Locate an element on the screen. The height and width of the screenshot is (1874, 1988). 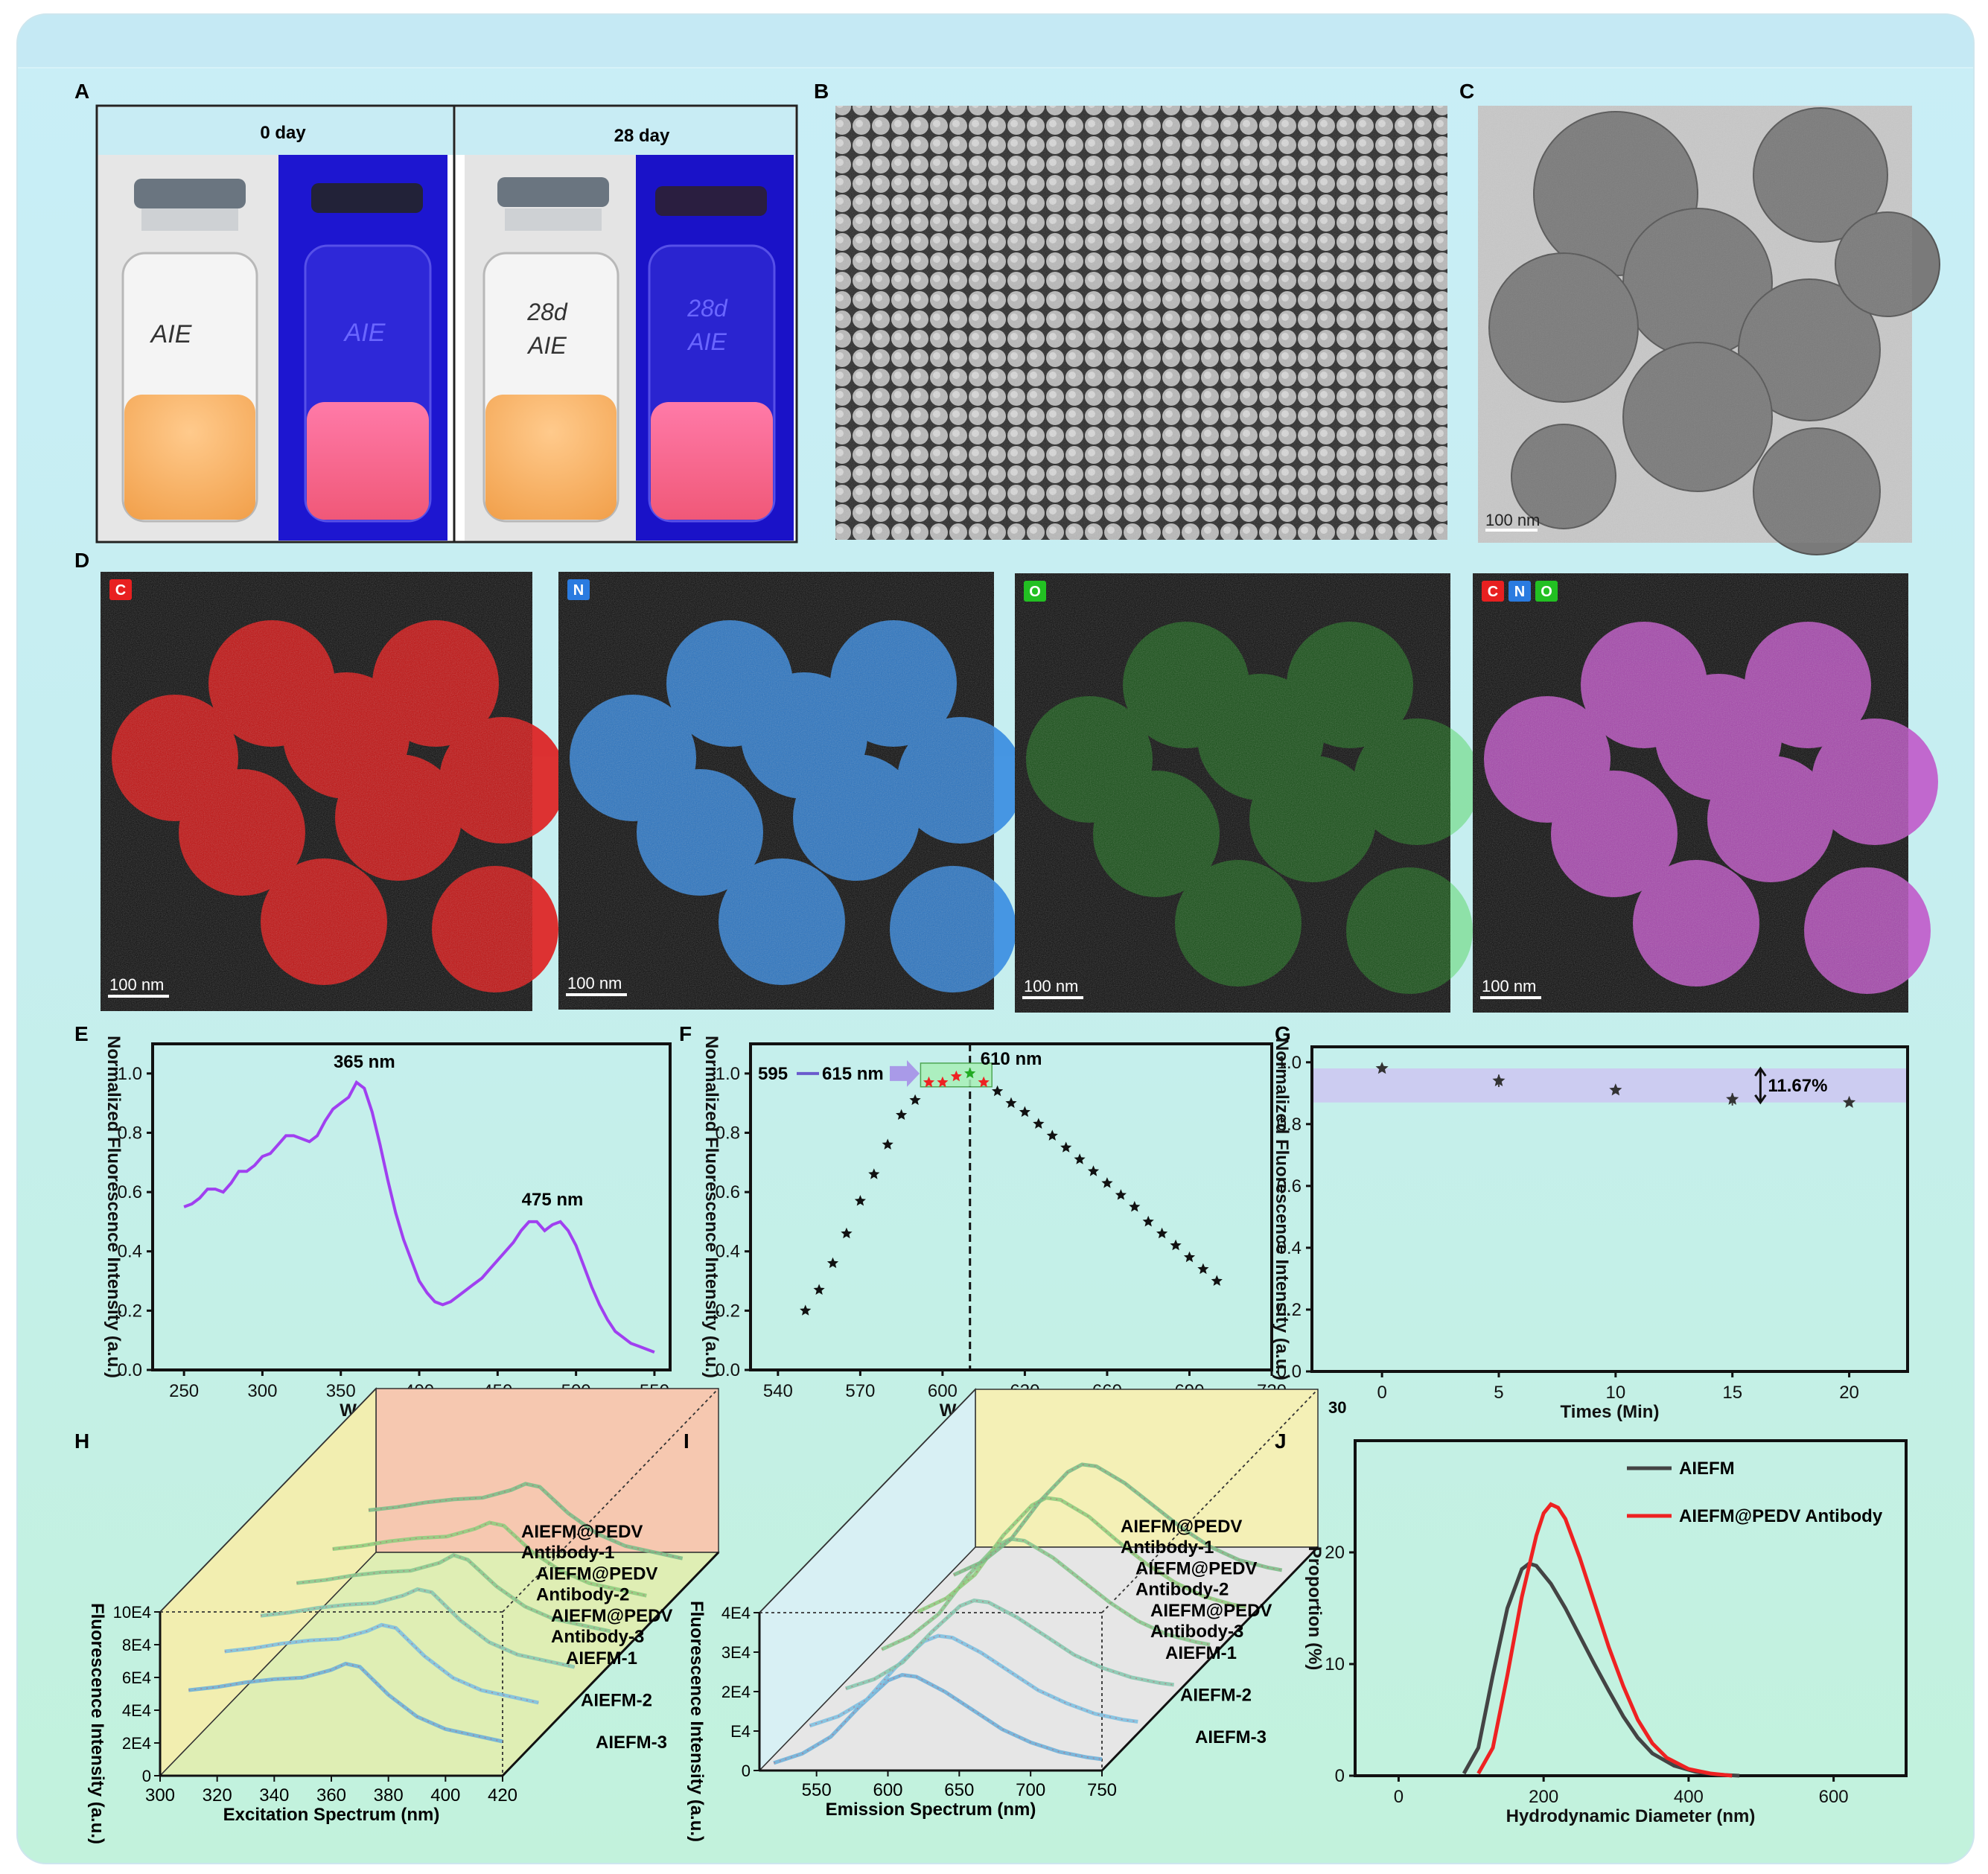
annotation-range-start: 595 is located at coordinates (773, 1074).